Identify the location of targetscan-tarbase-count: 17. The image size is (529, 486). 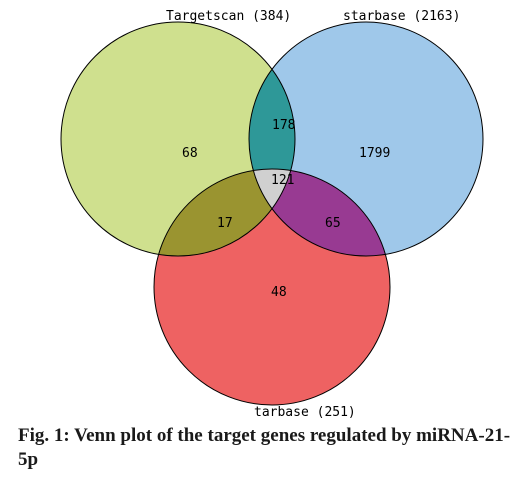
(225, 223).